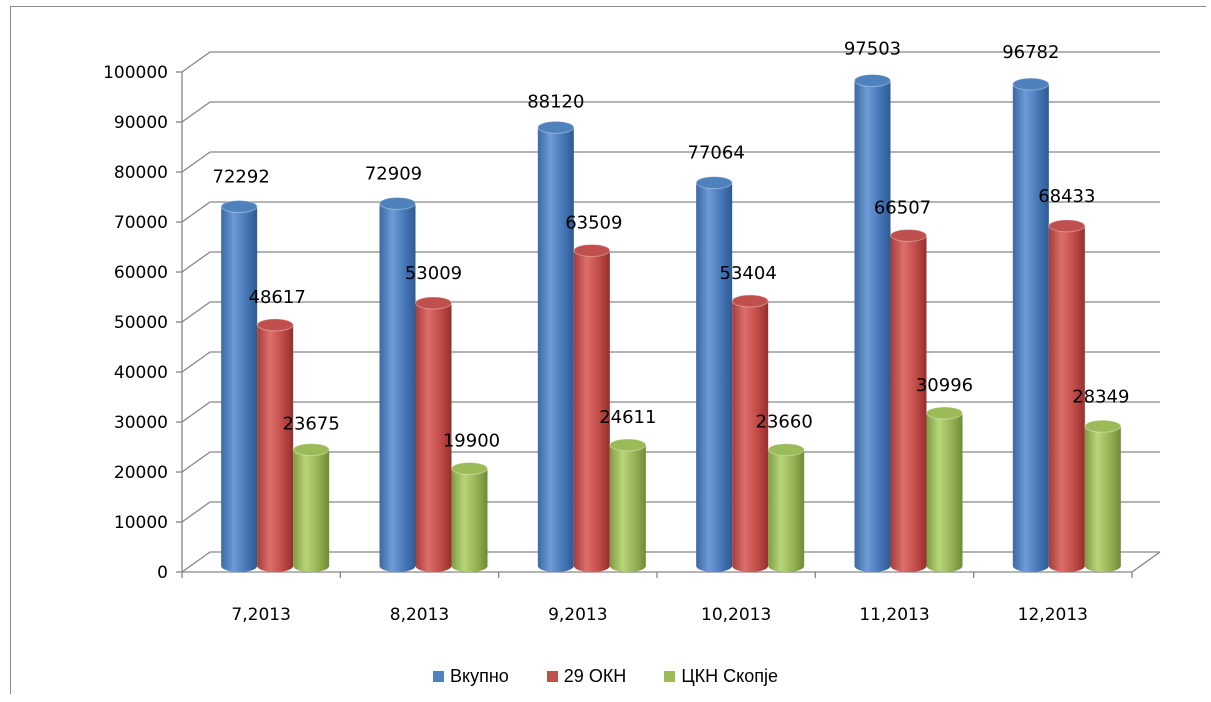 This screenshot has height=702, width=1211. What do you see at coordinates (872, 48) in the screenshot?
I see `data-label: 97503` at bounding box center [872, 48].